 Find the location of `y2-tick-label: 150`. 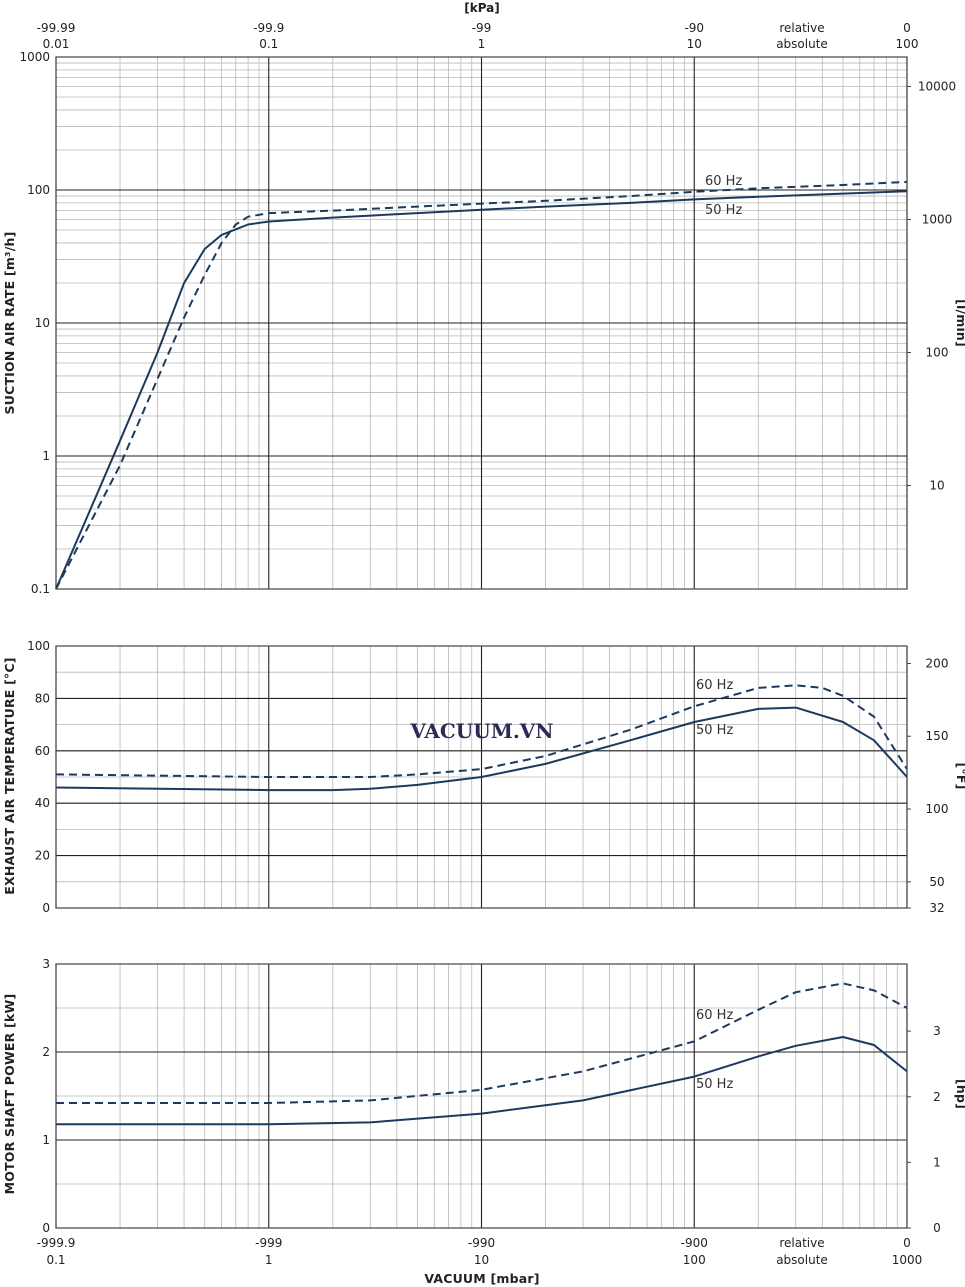

y2-tick-label: 150 is located at coordinates (937, 736).